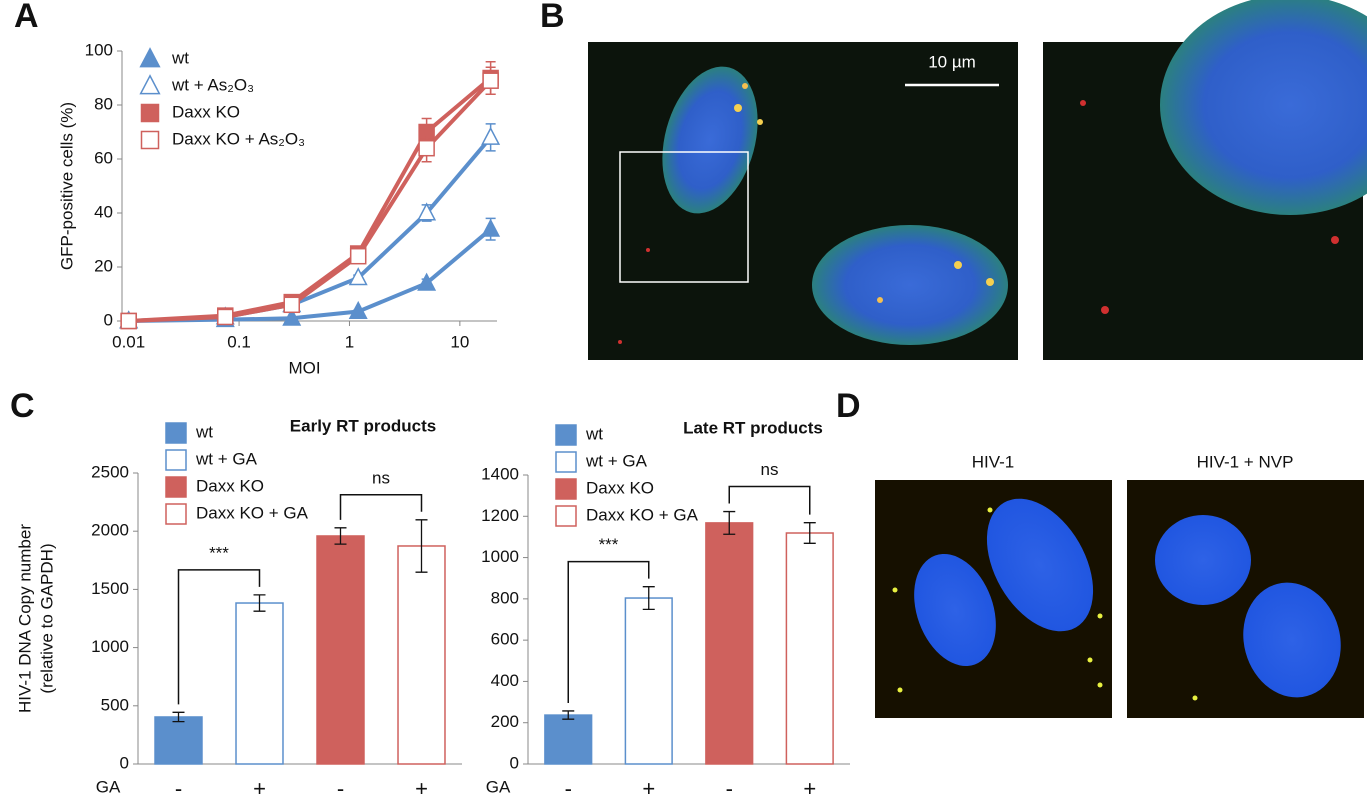 The image size is (1367, 800). I want to click on y-tick-label: 1200, so click(500, 515).